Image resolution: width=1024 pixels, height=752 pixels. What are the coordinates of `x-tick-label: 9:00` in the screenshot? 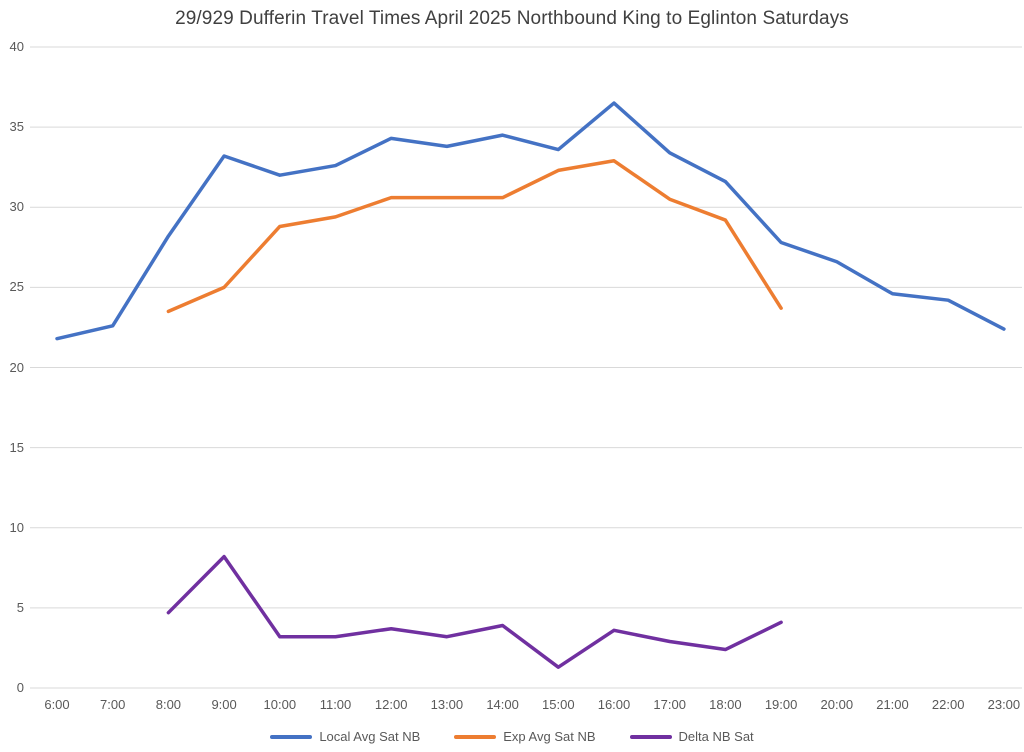 It's located at (224, 704).